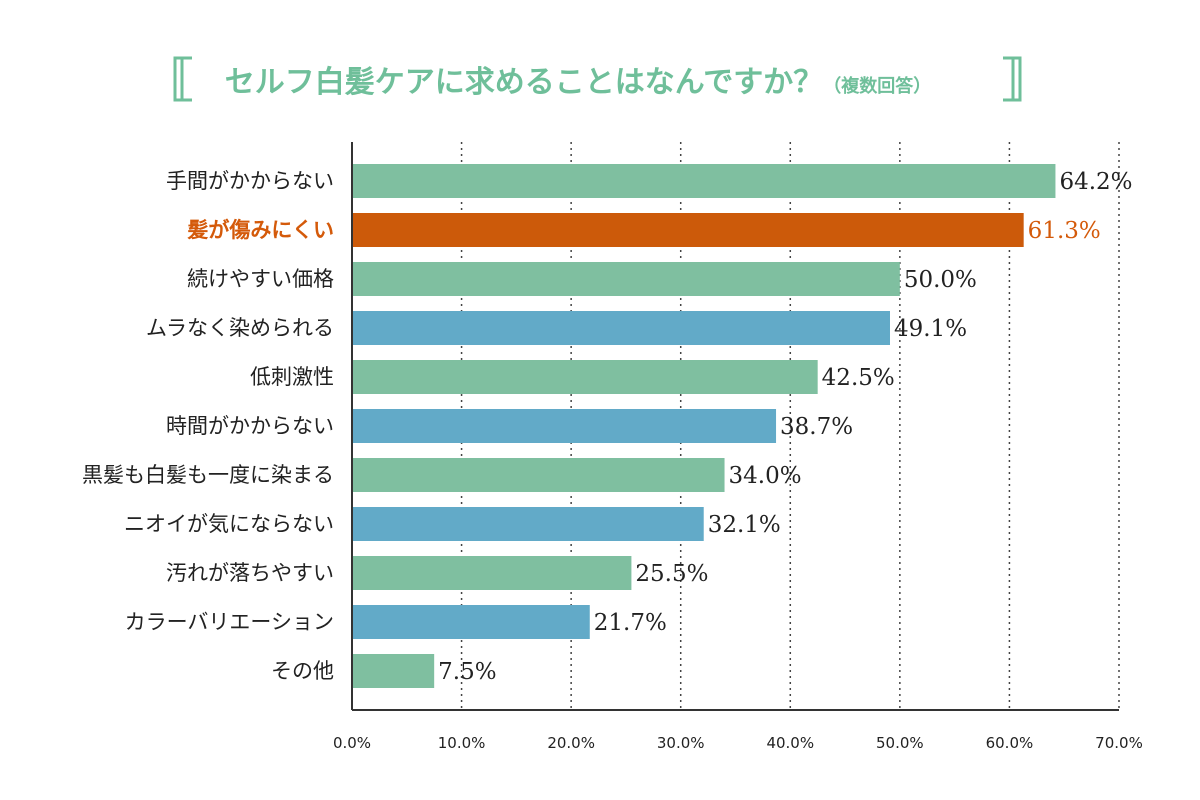  Describe the element at coordinates (1064, 231) in the screenshot. I see `value-label: 61.3%` at that location.